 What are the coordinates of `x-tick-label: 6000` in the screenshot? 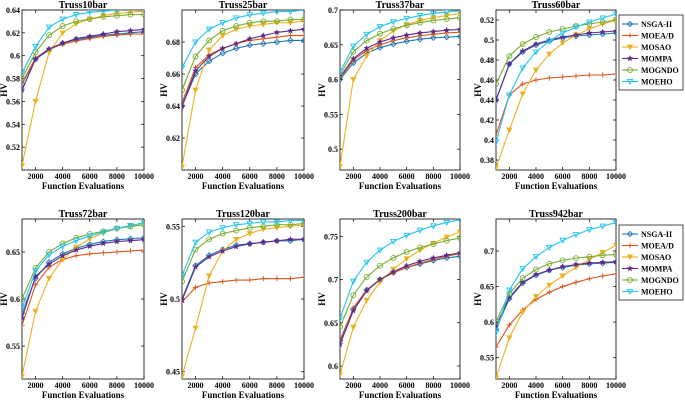 It's located at (250, 176).